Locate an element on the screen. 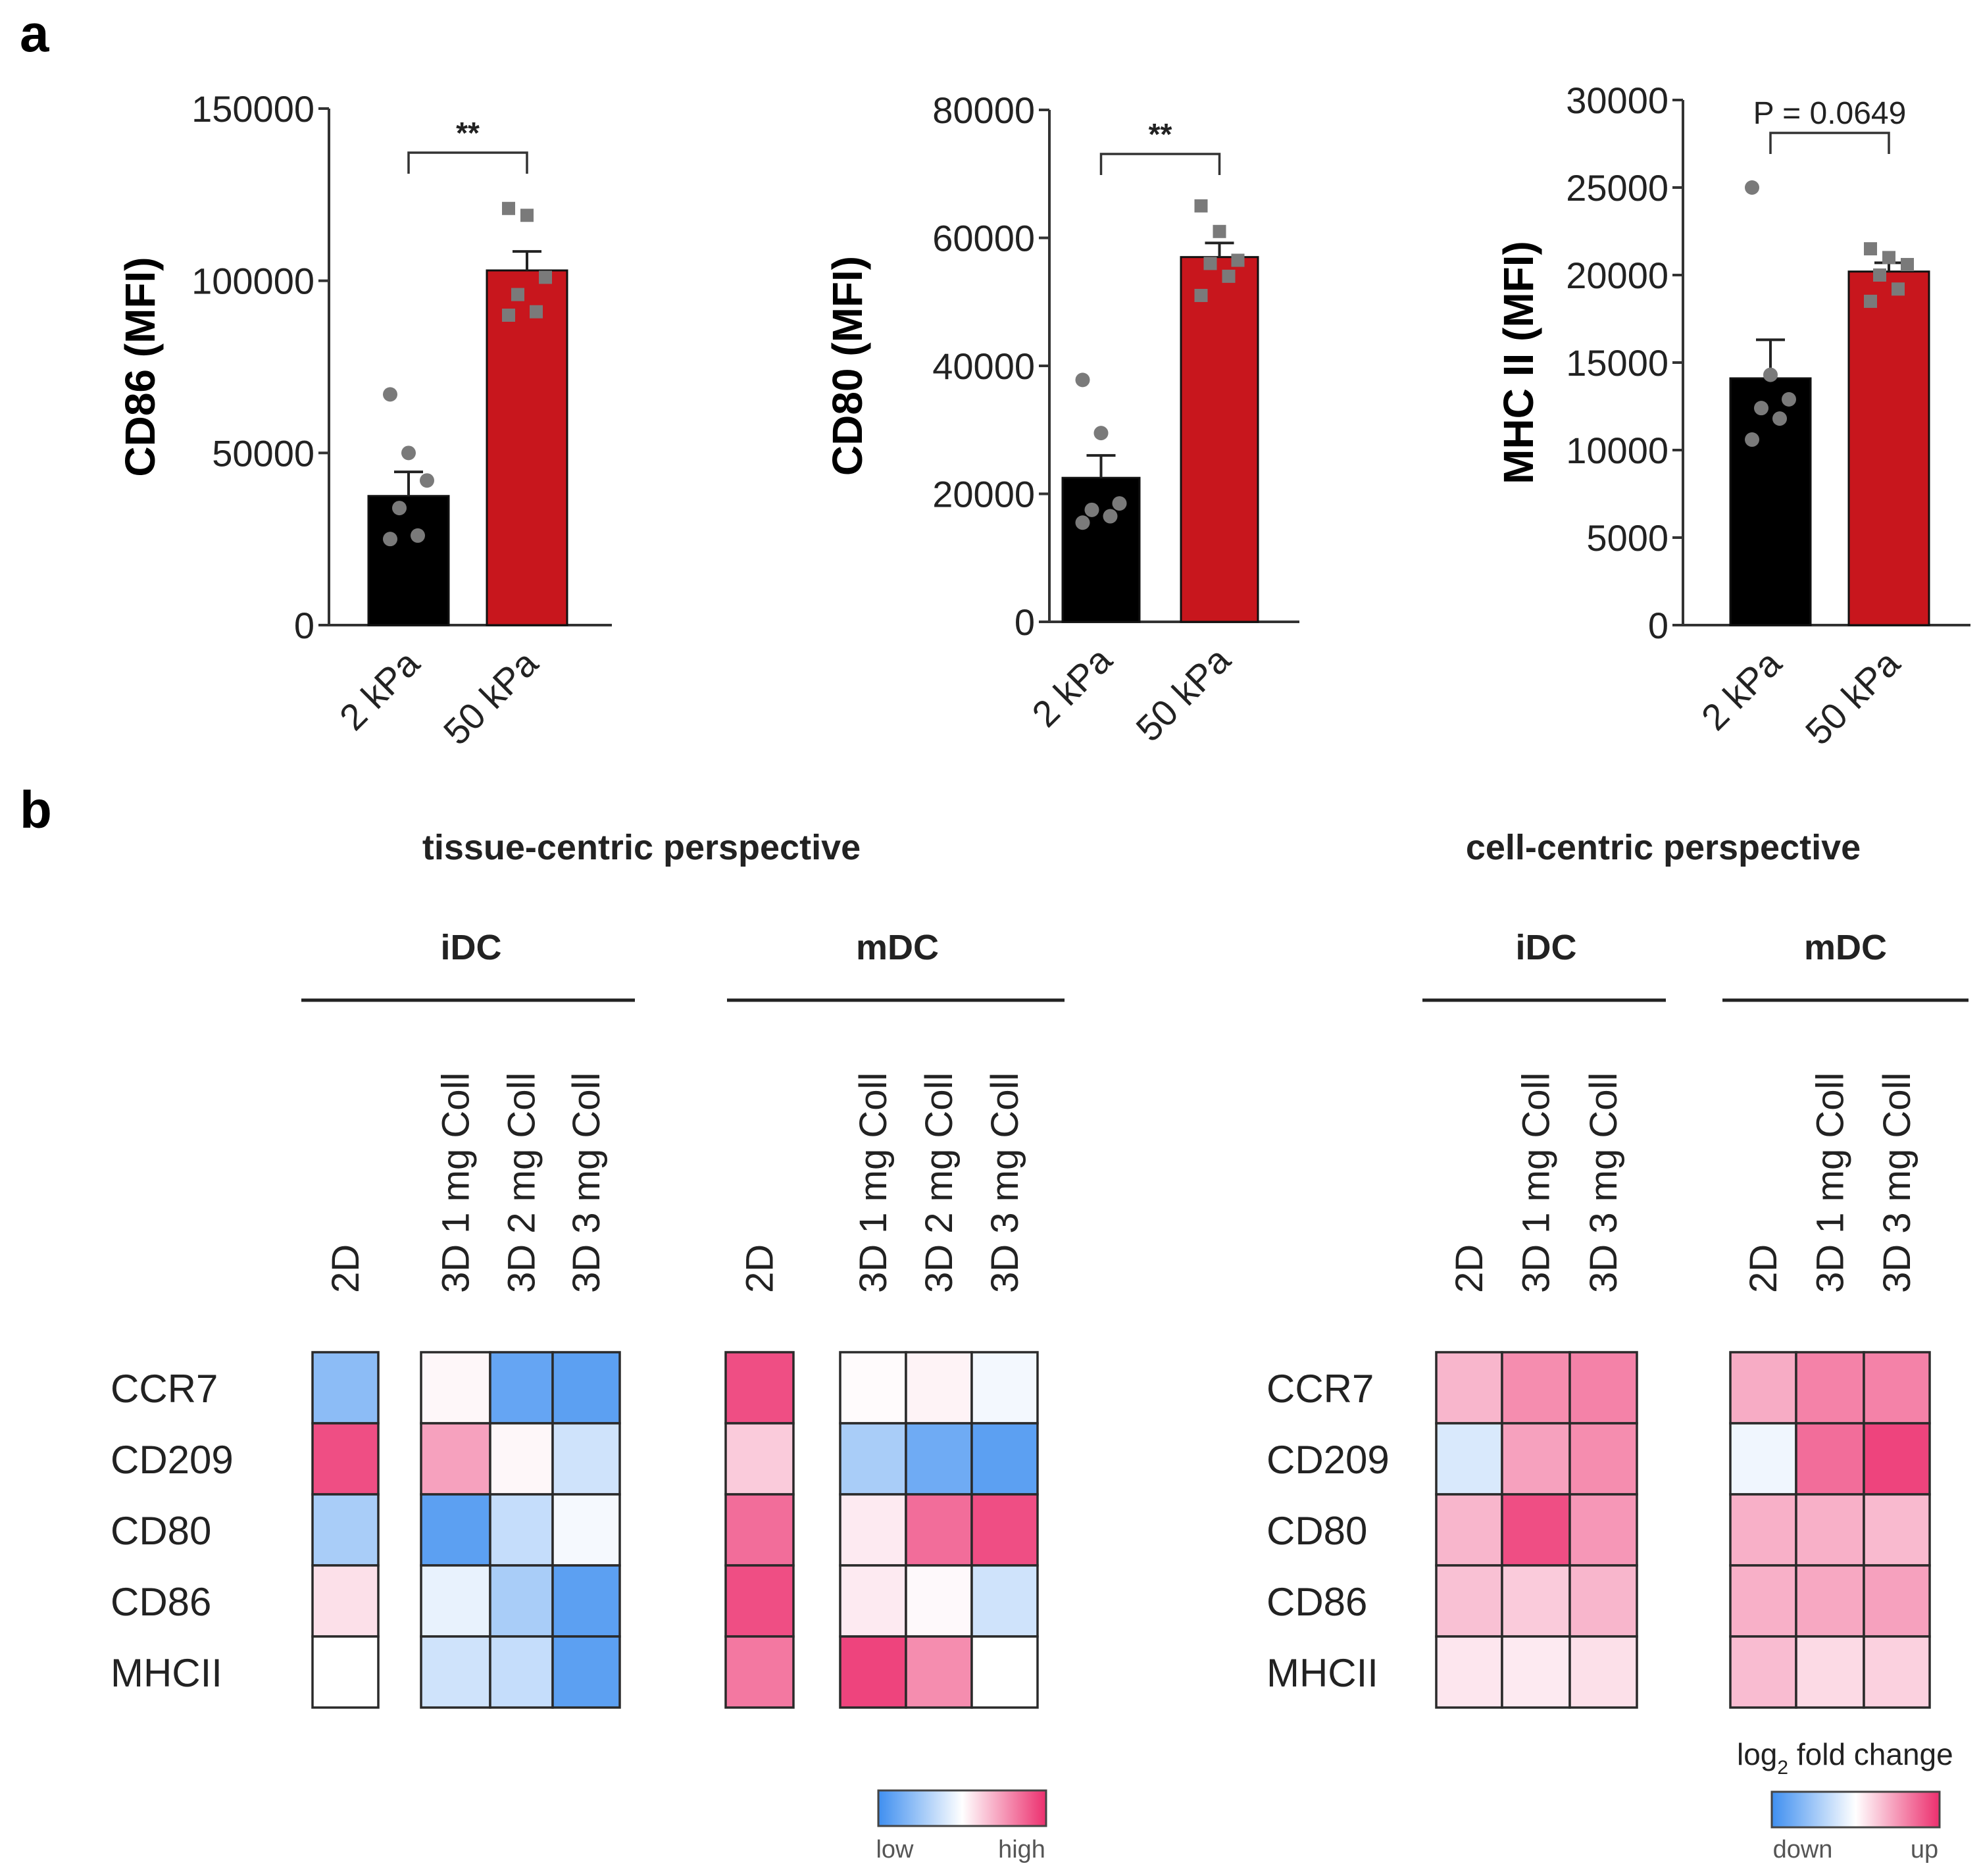  heatmap-title: cell-centric perspective is located at coordinates (1663, 848).